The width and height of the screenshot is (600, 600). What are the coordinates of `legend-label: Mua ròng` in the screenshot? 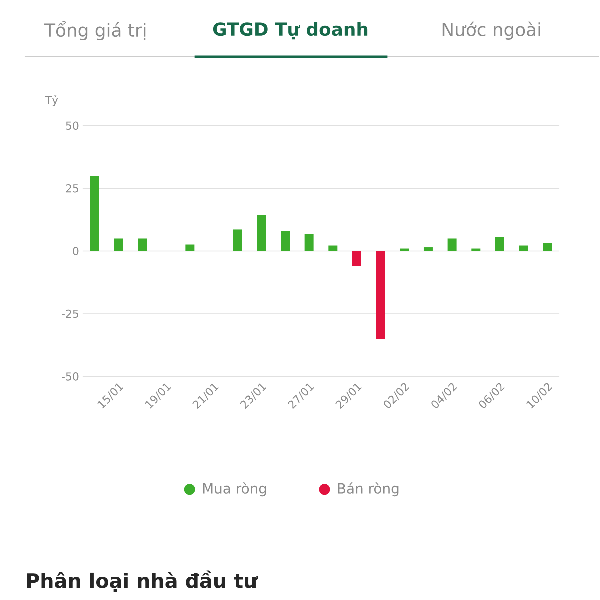 It's located at (234, 489).